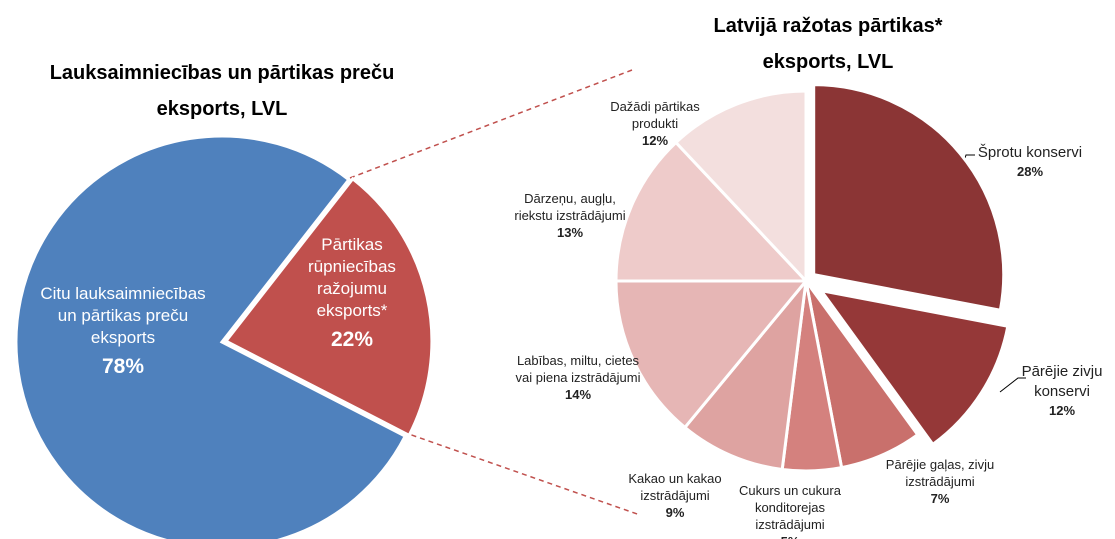 This screenshot has width=1115, height=539. What do you see at coordinates (570, 232) in the screenshot?
I see `slice-value: 13%` at bounding box center [570, 232].